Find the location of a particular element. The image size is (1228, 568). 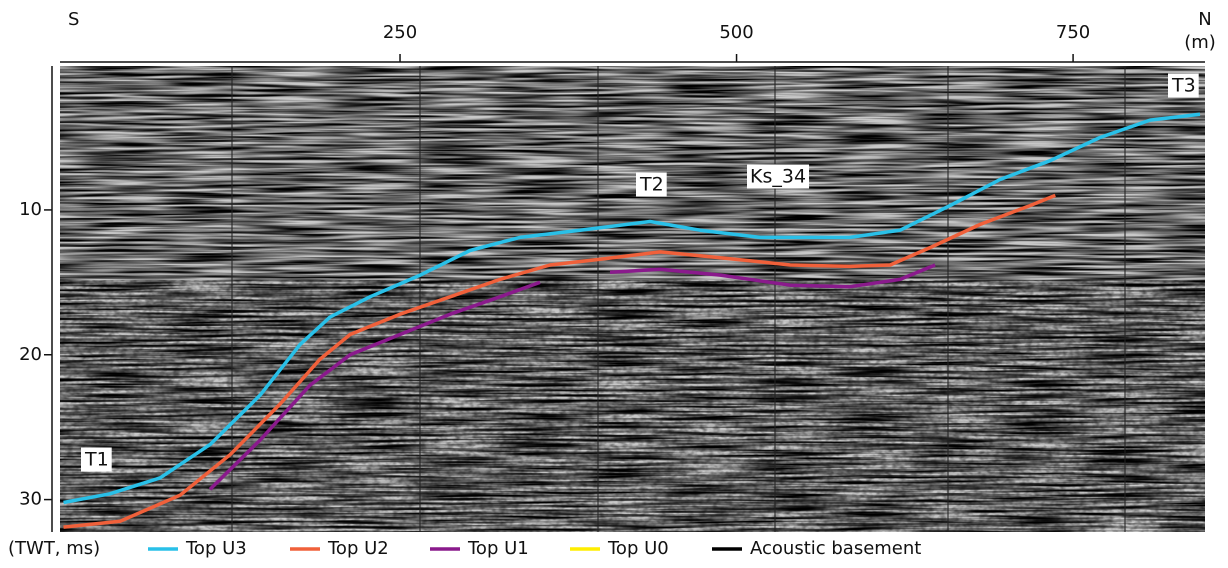

annotation: T1 is located at coordinates (96, 460).